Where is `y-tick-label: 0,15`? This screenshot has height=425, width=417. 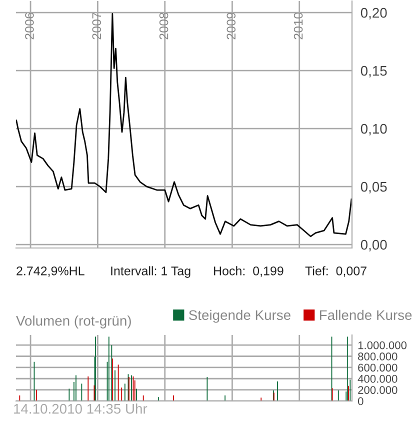
y-tick-label: 0,15 is located at coordinates (373, 72).